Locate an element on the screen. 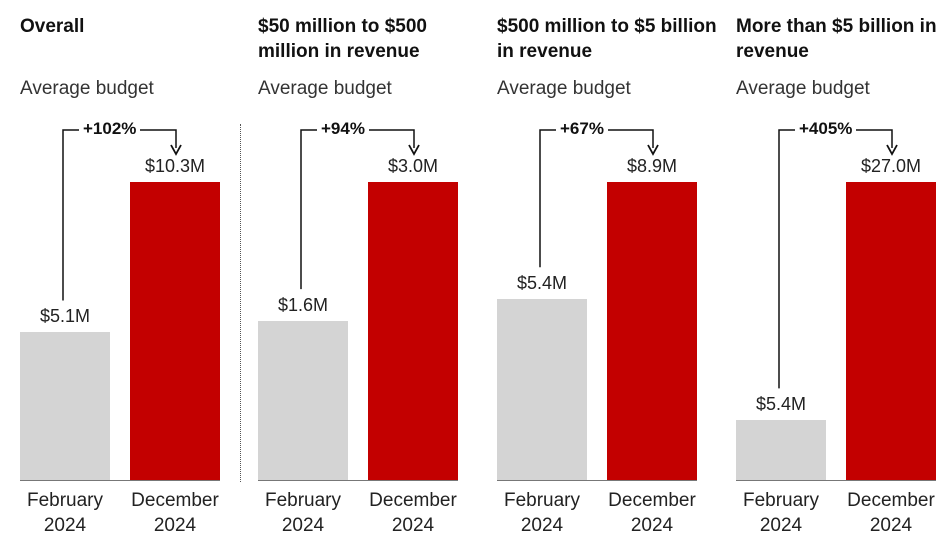 This screenshot has height=550, width=948. change-label: +102% is located at coordinates (110, 129).